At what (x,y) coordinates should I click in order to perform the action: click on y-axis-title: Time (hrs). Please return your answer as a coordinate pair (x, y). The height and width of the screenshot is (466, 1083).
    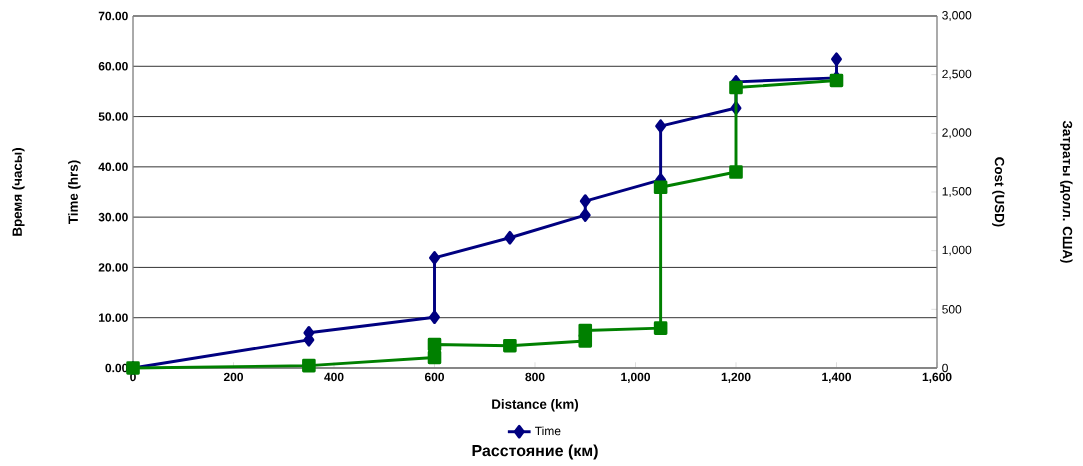
    Looking at the image, I should click on (74, 192).